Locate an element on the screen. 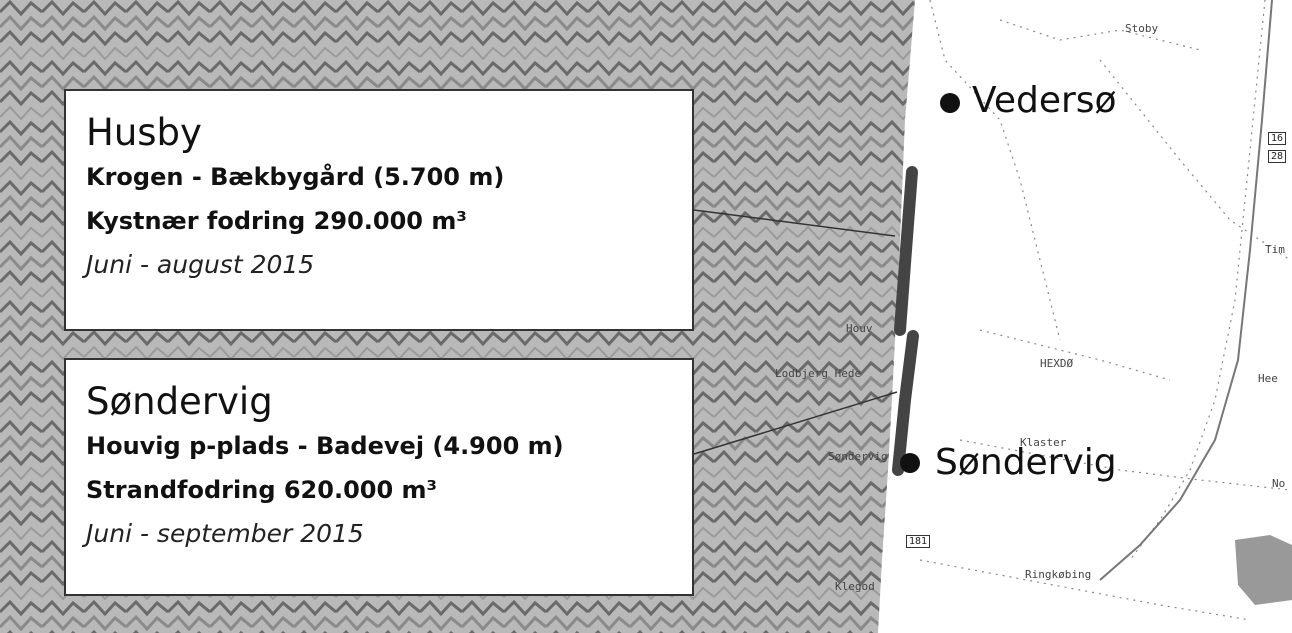 The height and width of the screenshot is (633, 1292). sondervig-stretch is located at coordinates (905, 403).